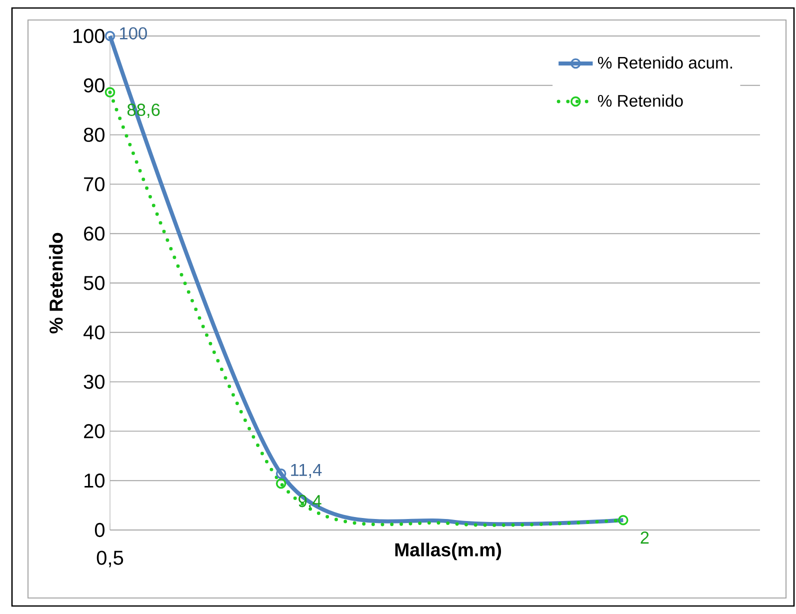 The image size is (796, 614). What do you see at coordinates (94, 381) in the screenshot?
I see `y-tick-label: 30` at bounding box center [94, 381].